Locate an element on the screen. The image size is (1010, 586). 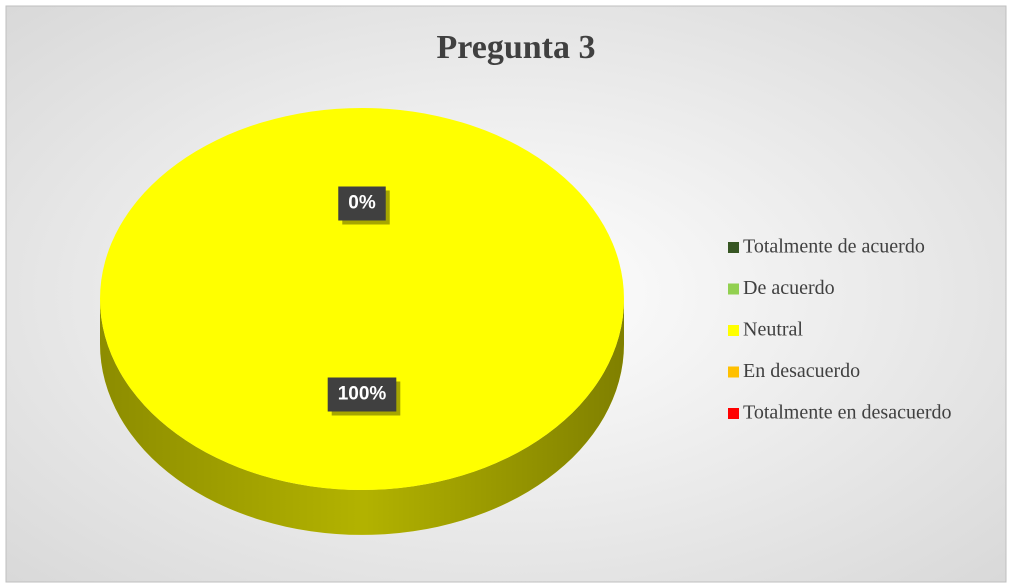
legend-label: En desacuerdo is located at coordinates (801, 371).